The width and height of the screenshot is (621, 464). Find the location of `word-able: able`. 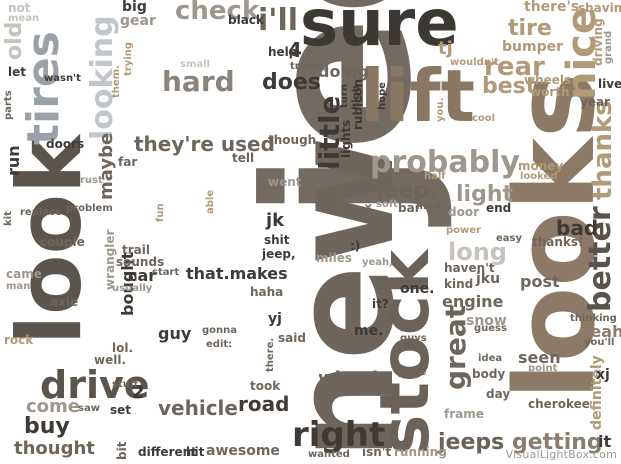

word-able: able is located at coordinates (210, 201).